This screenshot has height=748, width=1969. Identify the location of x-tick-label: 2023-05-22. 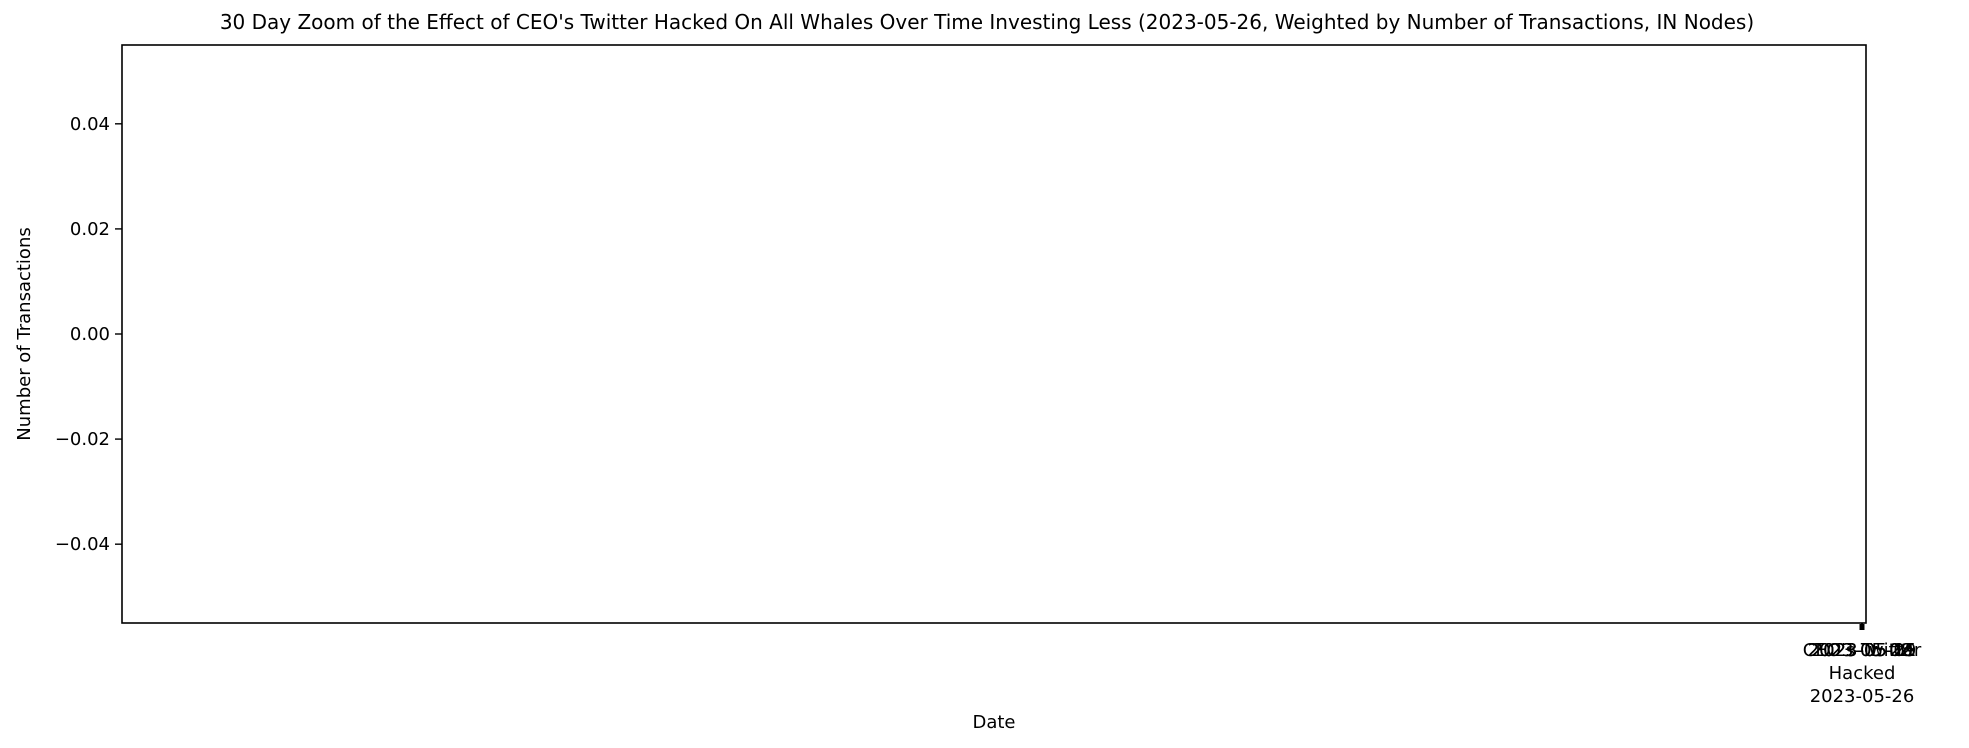
(1860, 650).